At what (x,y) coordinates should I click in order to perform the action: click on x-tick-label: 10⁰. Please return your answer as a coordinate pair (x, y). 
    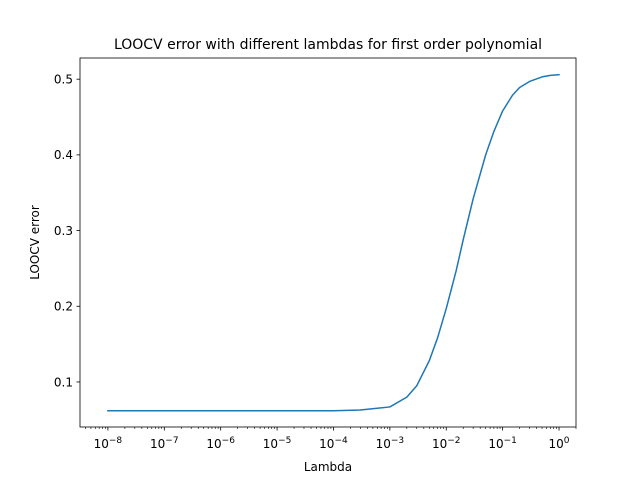
    Looking at the image, I should click on (559, 443).